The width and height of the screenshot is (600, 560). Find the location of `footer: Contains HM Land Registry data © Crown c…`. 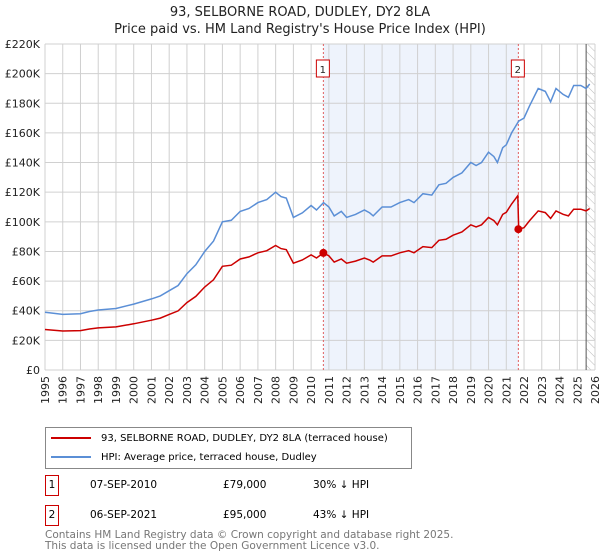

footer: Contains HM Land Registry data © Crown c… is located at coordinates (249, 541).